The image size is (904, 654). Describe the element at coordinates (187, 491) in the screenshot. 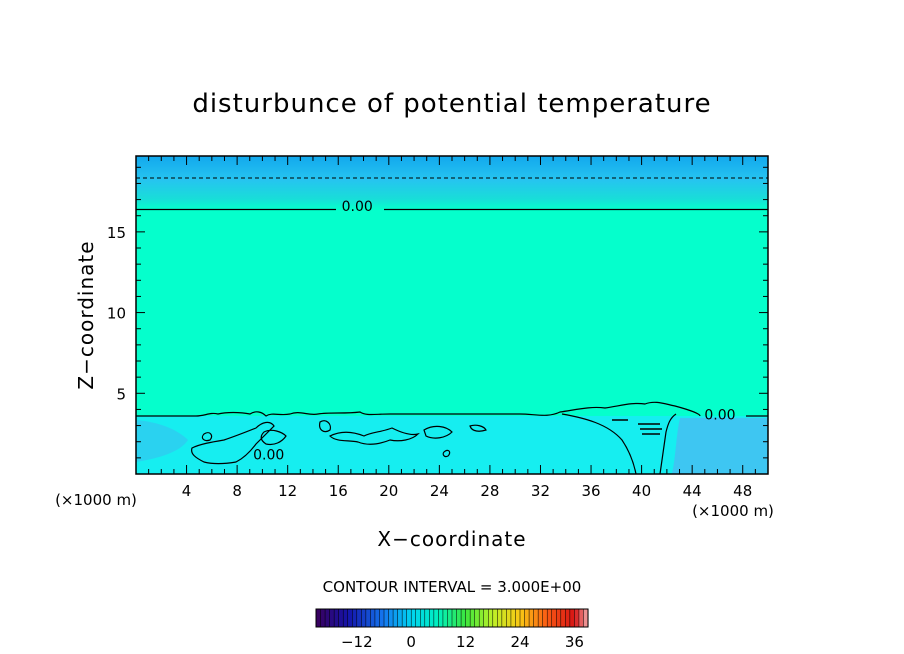

I see `x-tick-label: 4` at that location.